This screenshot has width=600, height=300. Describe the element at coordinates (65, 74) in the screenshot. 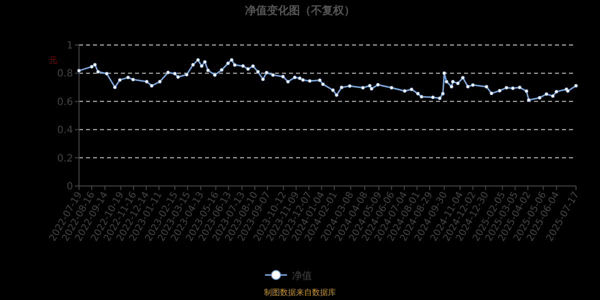

I see `y-tick-label: 0.8` at that location.